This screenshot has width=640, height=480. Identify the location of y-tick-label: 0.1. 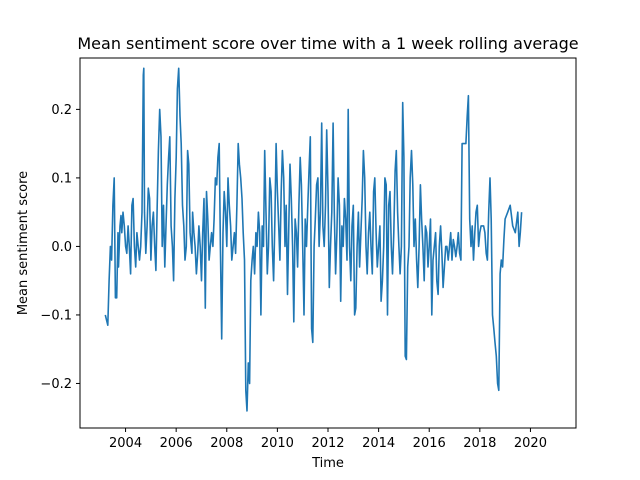
(61, 178).